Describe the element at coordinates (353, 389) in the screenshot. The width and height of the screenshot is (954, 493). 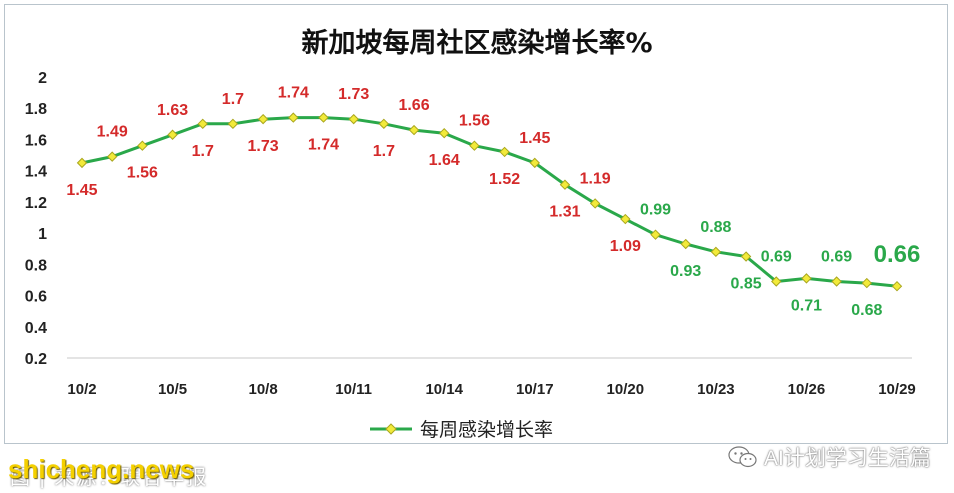
I see `x-tick-label: 10/11` at that location.